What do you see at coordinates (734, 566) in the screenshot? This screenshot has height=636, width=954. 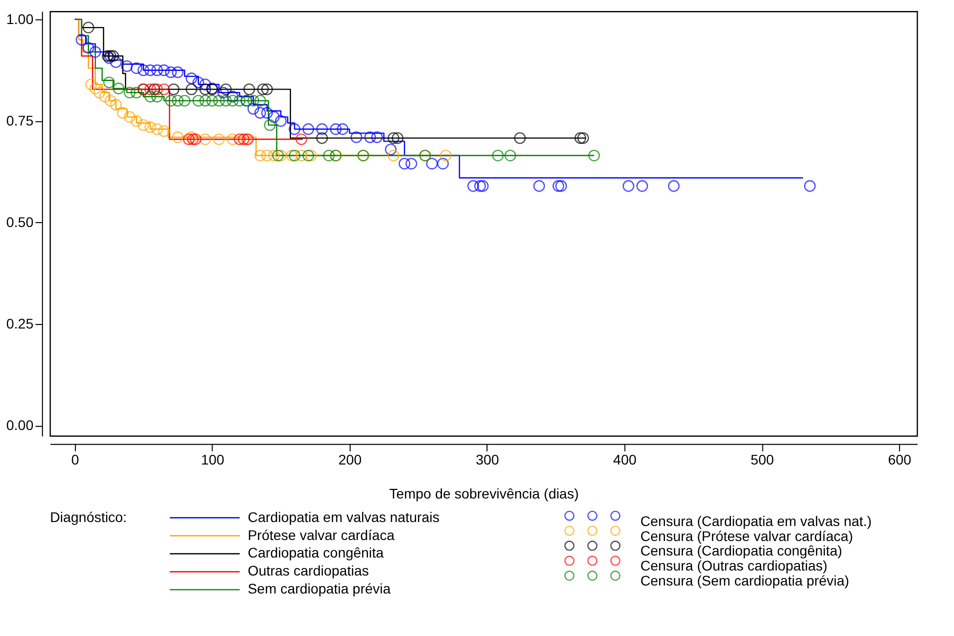 I see `legend-label: Censura (Outras cardiopatias)` at bounding box center [734, 566].